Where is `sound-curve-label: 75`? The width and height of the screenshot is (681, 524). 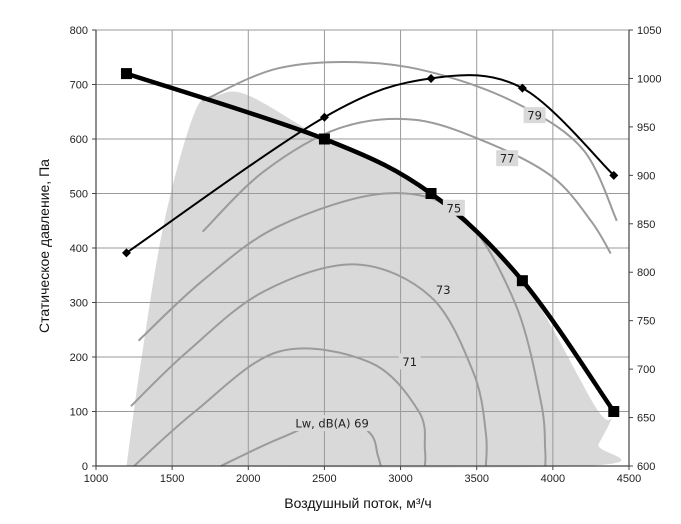 sound-curve-label: 75 is located at coordinates (454, 208).